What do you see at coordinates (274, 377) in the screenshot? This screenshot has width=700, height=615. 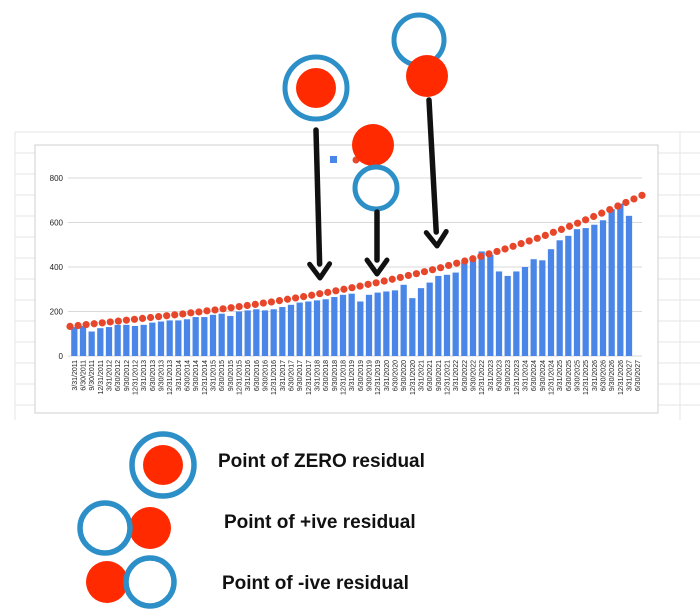 I see `x-tick-label: 12/31/2016` at bounding box center [274, 377].